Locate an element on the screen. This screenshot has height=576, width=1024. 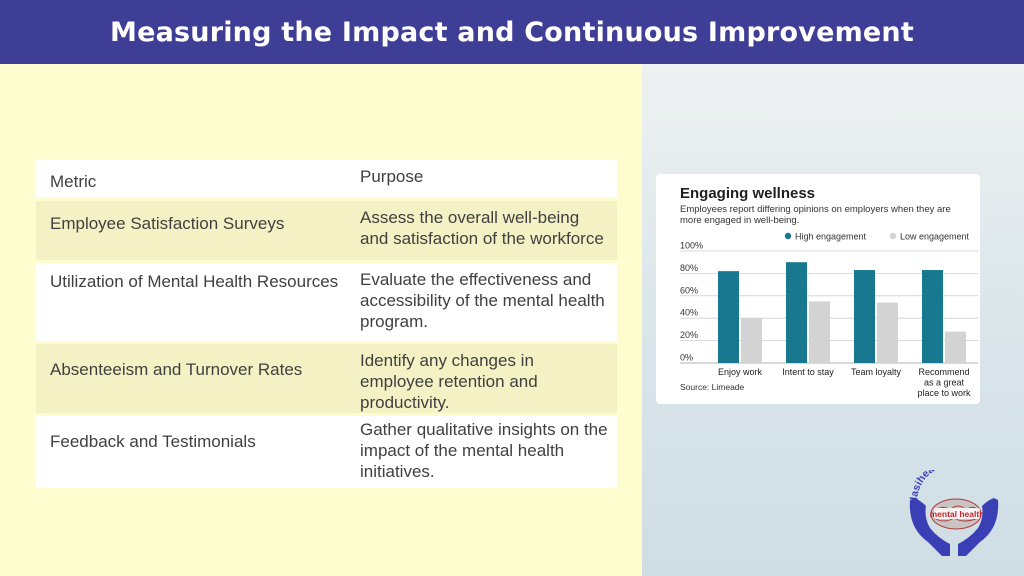
y-tick-label: 60% is located at coordinates (689, 290).